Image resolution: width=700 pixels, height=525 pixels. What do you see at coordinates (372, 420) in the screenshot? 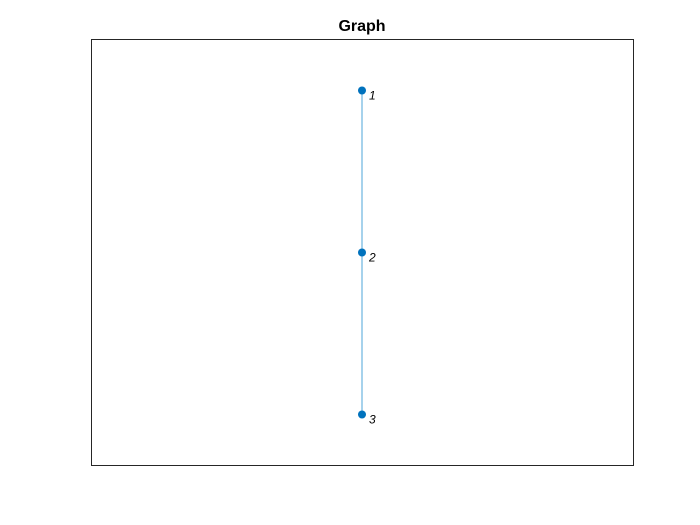
I see `node-label-3: 3` at bounding box center [372, 420].